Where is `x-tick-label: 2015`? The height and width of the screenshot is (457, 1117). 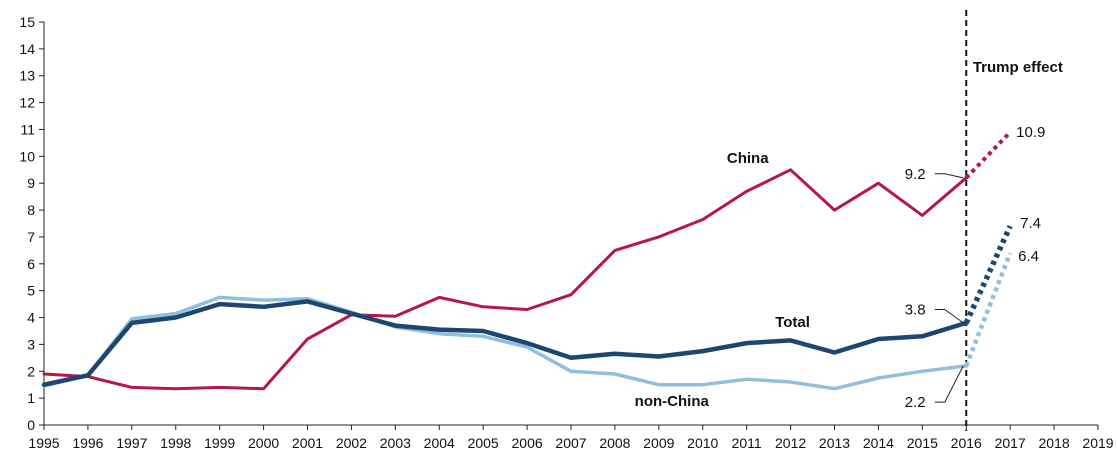 x-tick-label: 2015 is located at coordinates (922, 443).